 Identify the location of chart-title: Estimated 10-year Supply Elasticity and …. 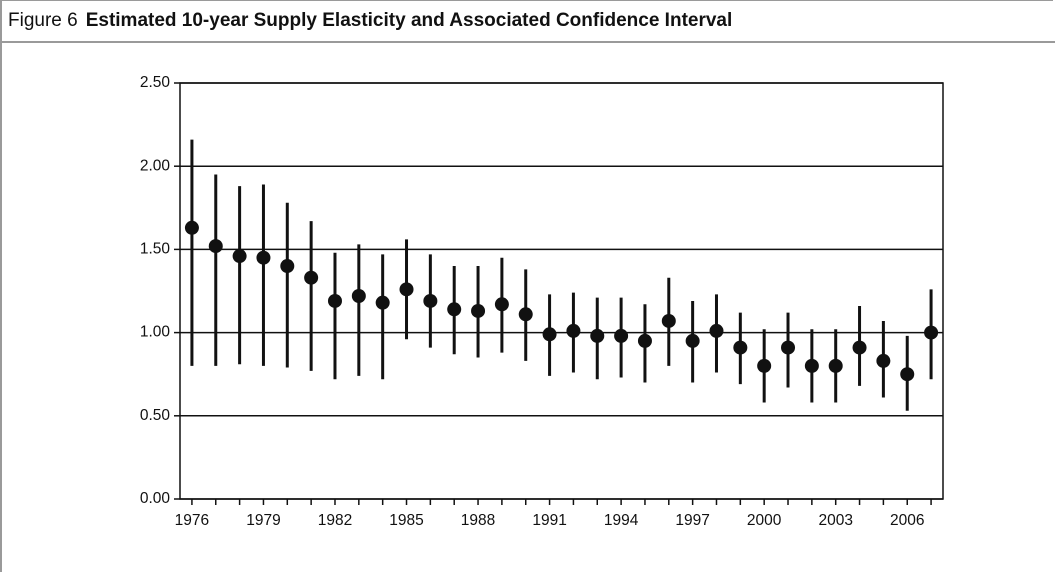
(409, 20).